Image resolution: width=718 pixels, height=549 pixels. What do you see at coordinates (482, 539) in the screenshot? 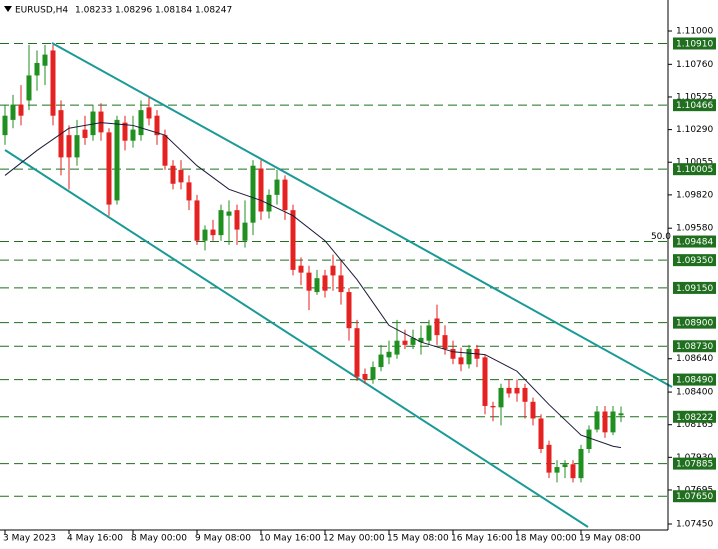
I see `x-tick-label: 16 May 16:00` at bounding box center [482, 539].